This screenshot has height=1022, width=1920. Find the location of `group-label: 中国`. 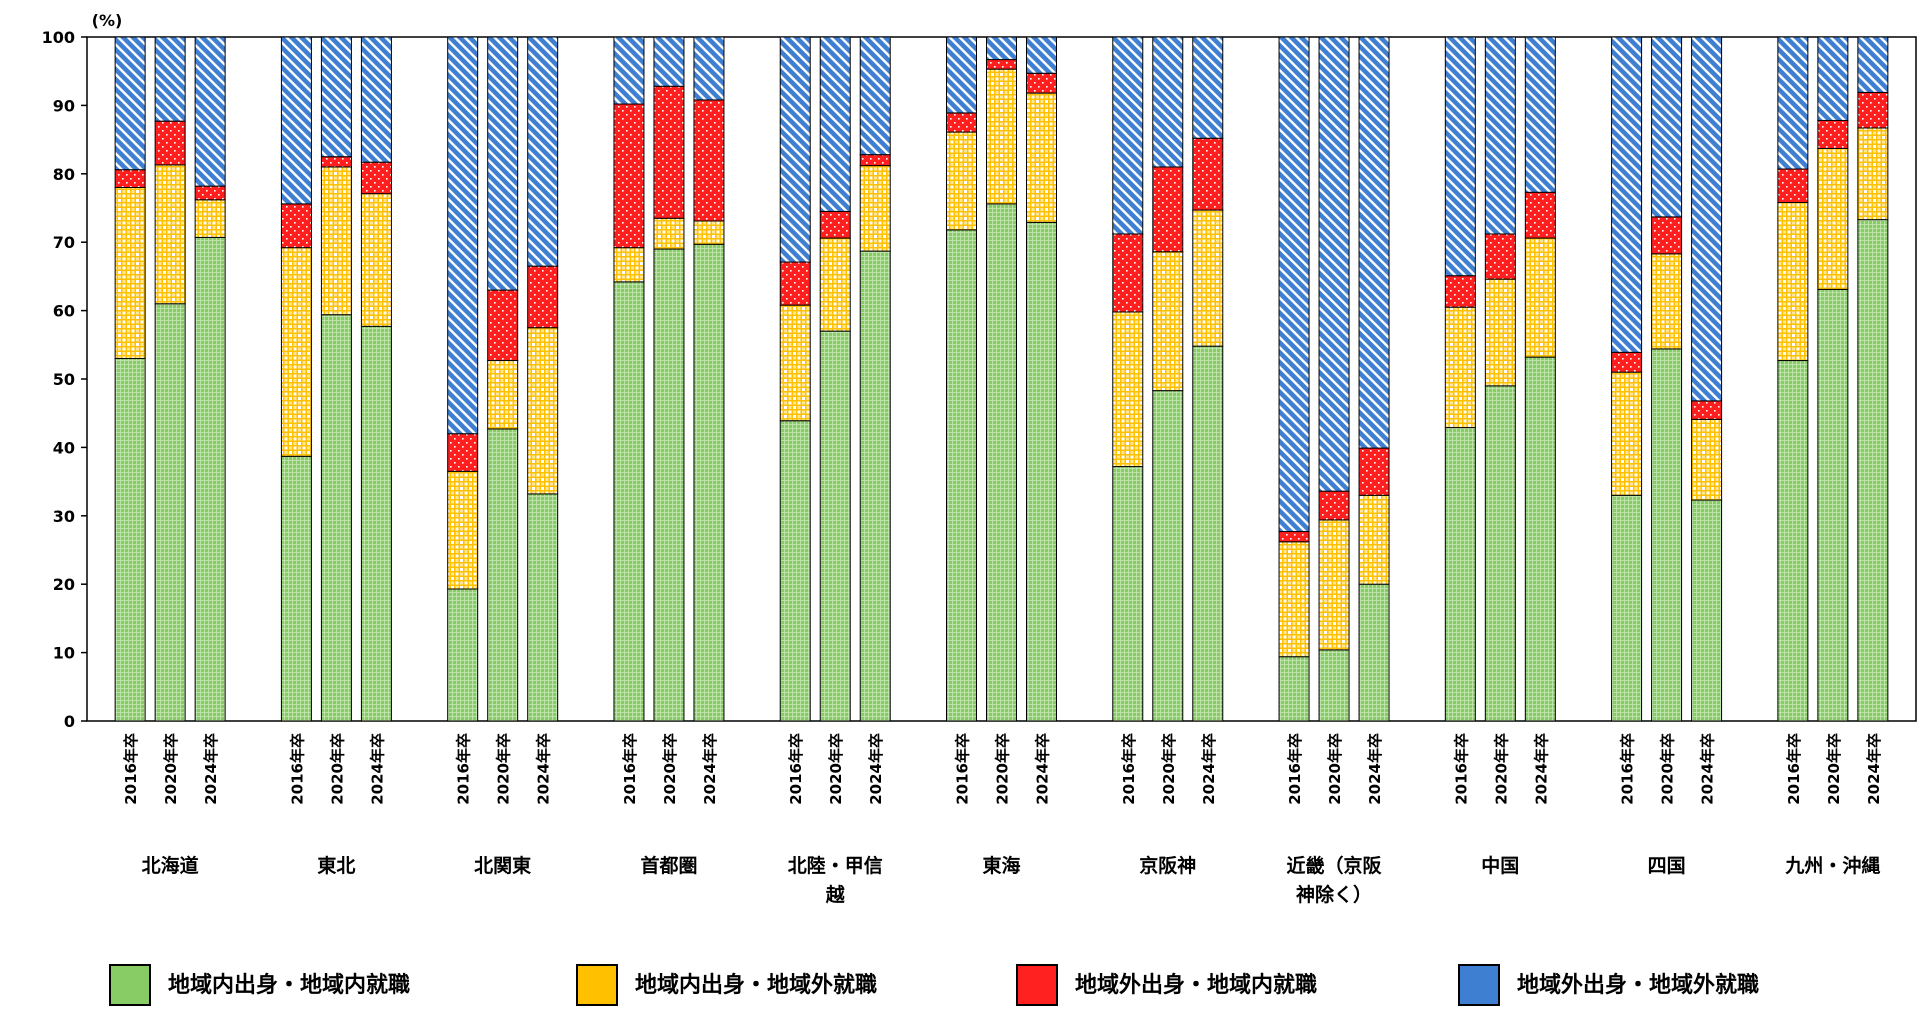

group-label: 中国 is located at coordinates (1500, 865).